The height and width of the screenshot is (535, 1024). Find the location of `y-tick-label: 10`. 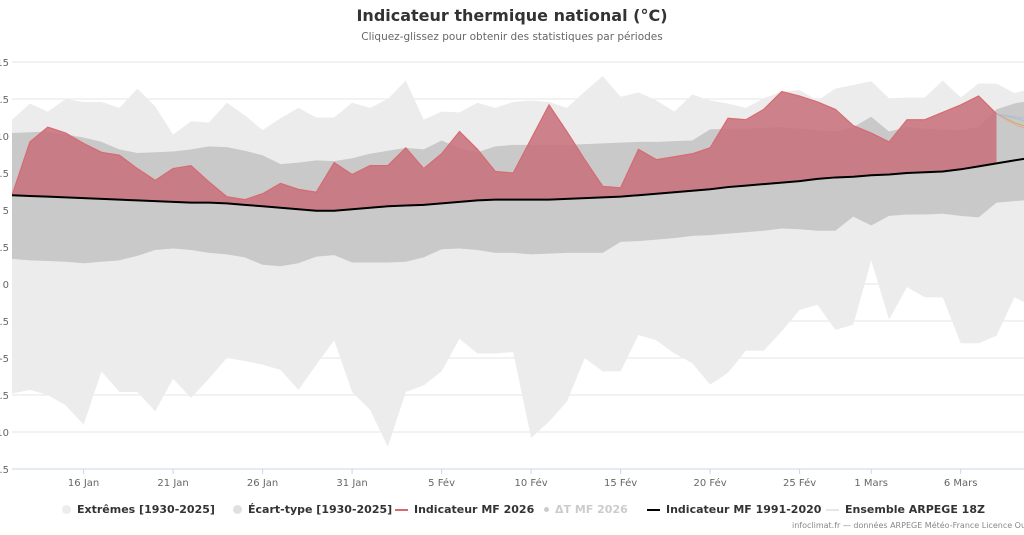

y-tick-label: 10 is located at coordinates (4, 137).